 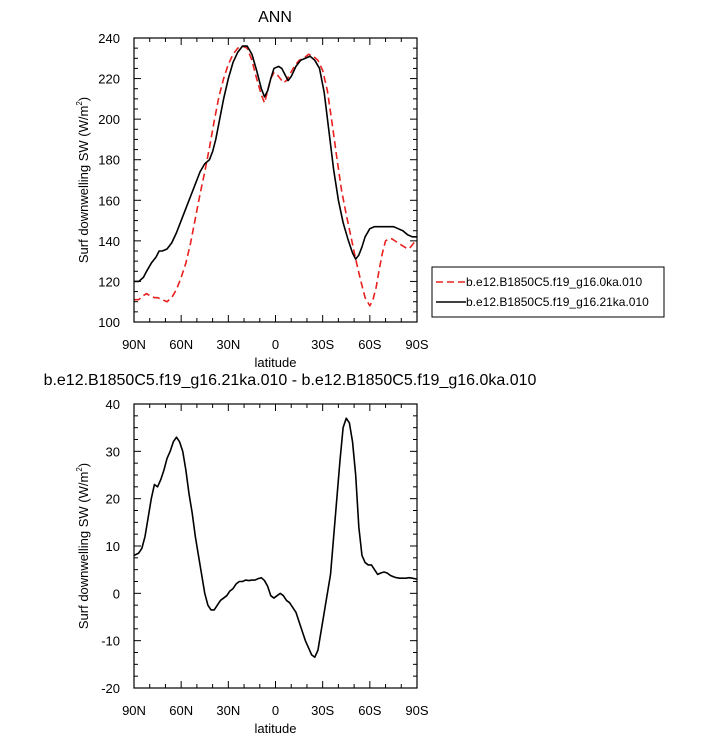 I want to click on y-tick-labels: 100 120 140 160 180 200 220 240, so click(x=109, y=180).